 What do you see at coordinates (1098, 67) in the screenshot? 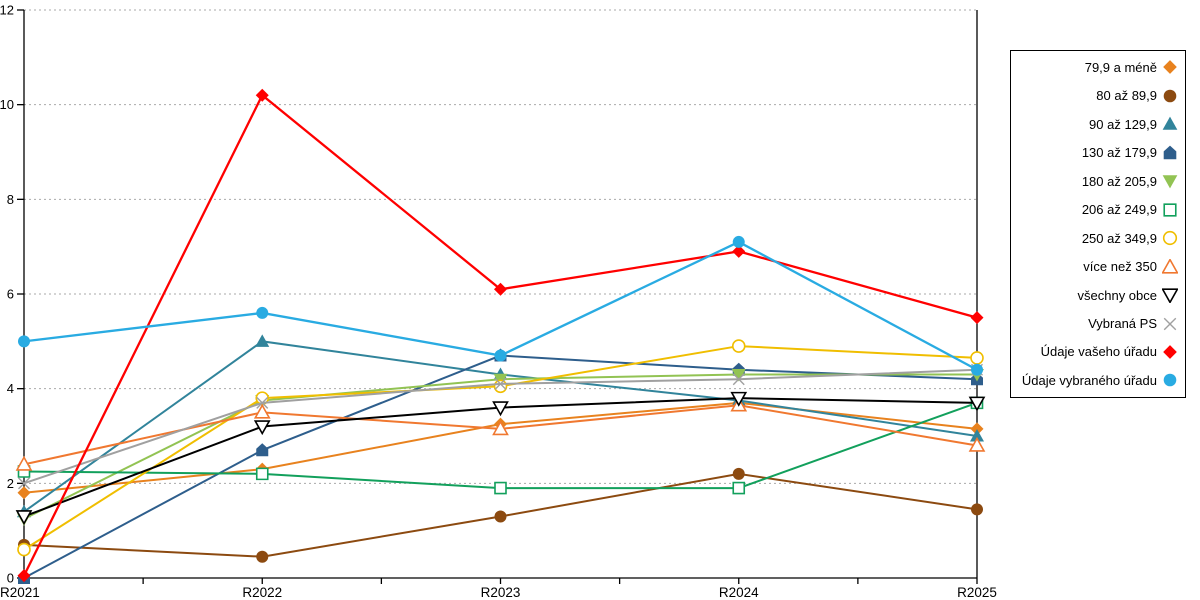
I see `legend-item: 79,9 a méně` at bounding box center [1098, 67].